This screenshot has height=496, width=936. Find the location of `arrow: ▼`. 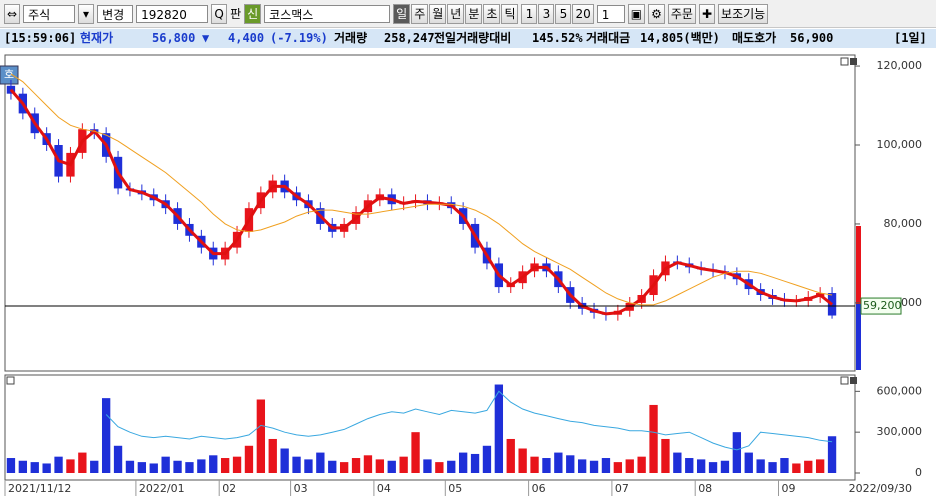

arrow: ▼ is located at coordinates (206, 38).